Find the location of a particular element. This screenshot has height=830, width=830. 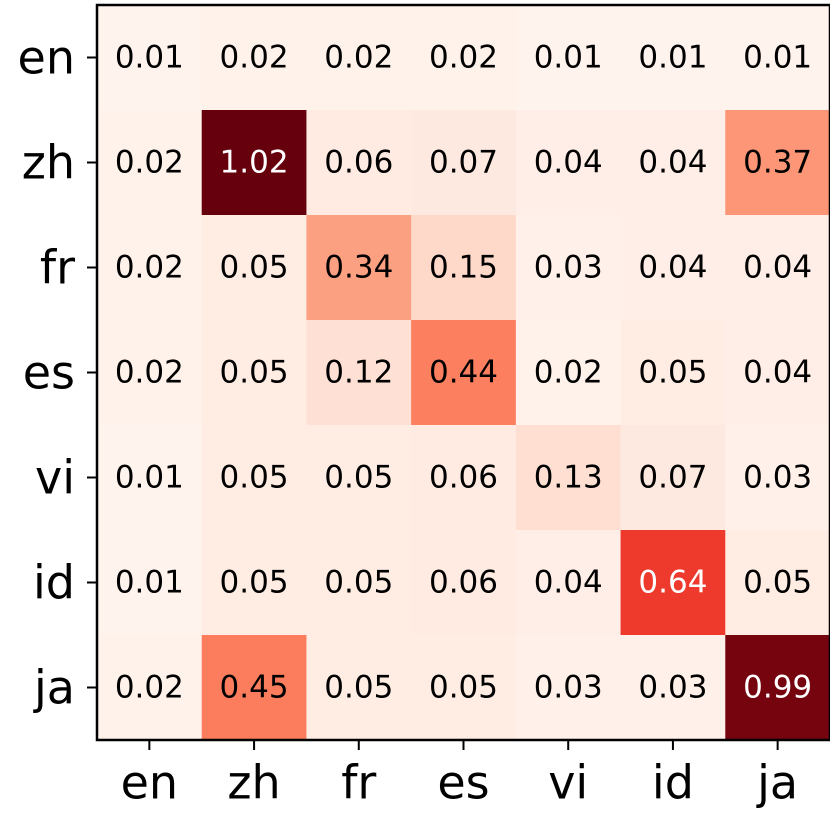

cell-value-label: 0.15 is located at coordinates (463, 268).